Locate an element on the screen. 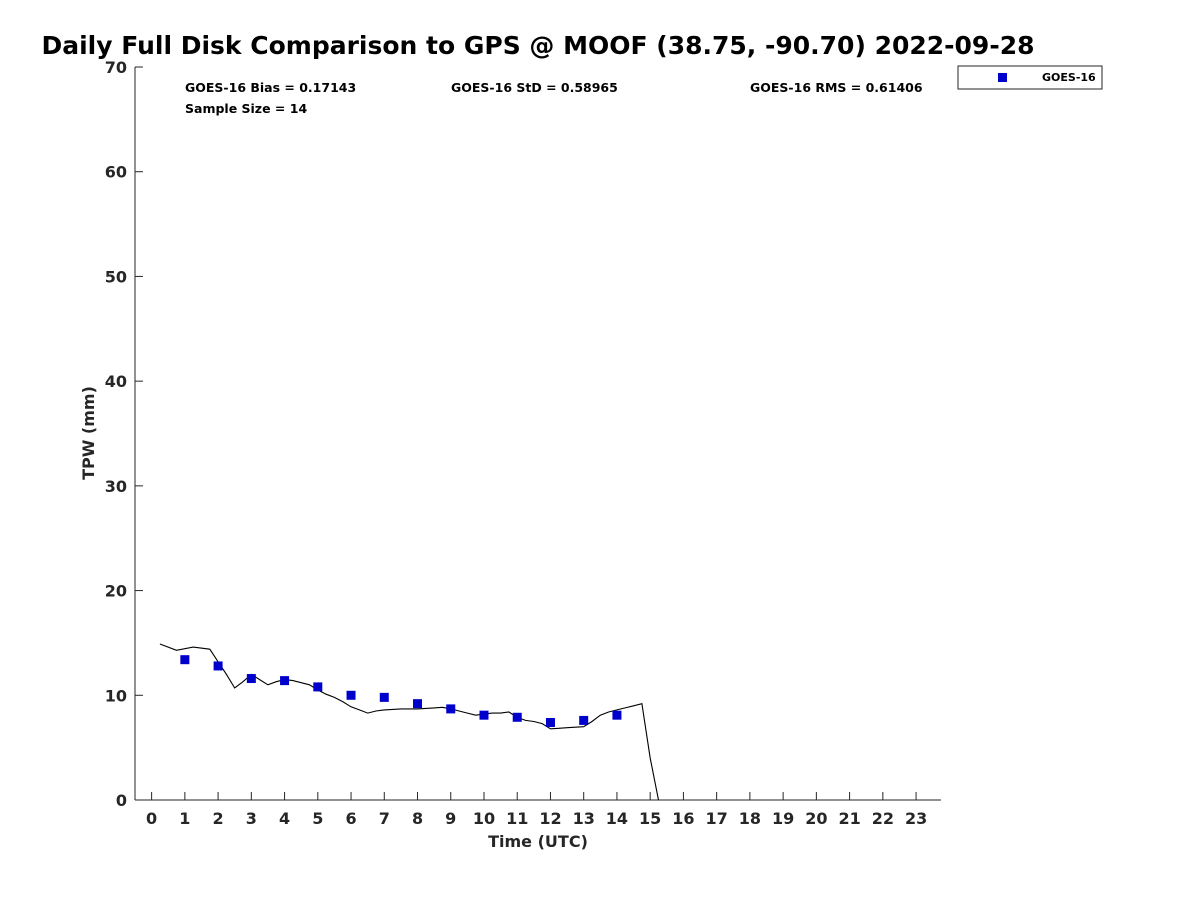 This screenshot has width=1200, height=900. x-tick-label: 15 is located at coordinates (650, 818).